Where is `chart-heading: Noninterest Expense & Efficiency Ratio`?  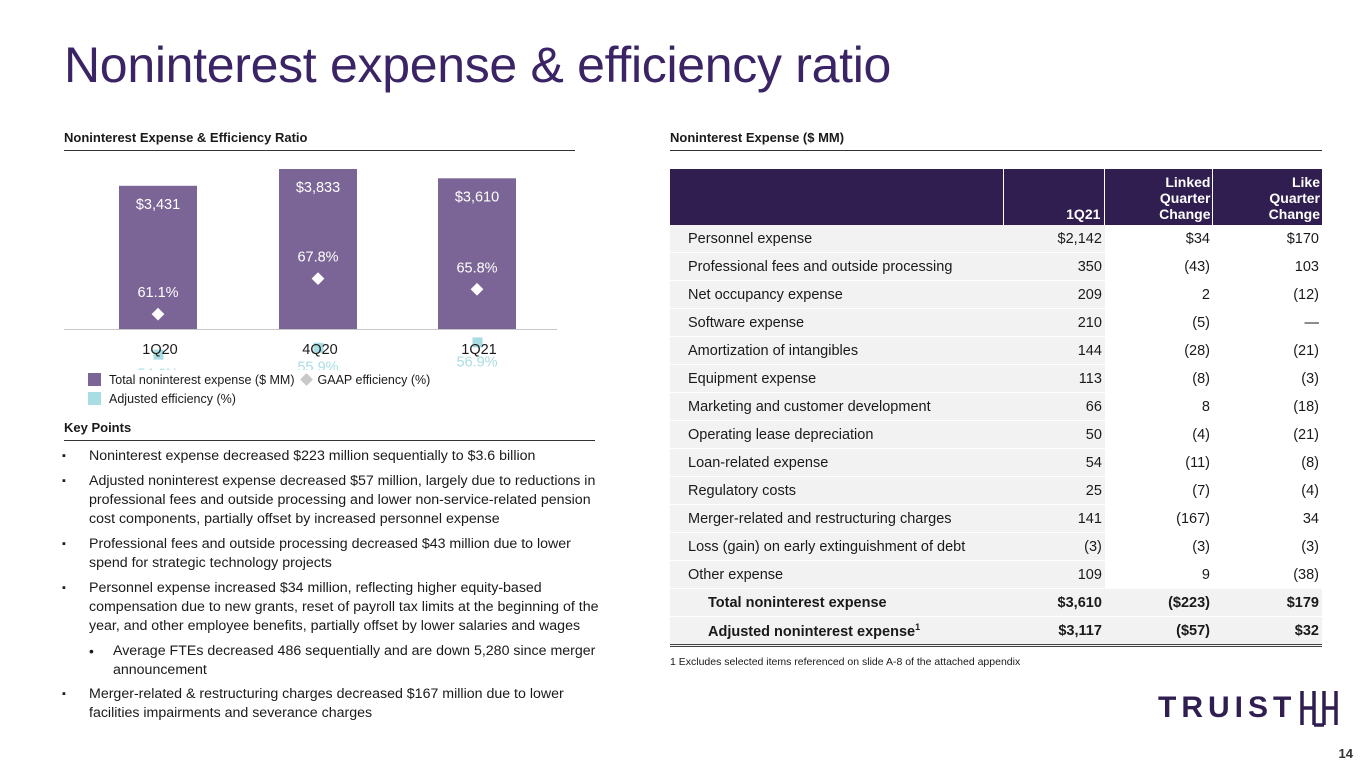
chart-heading: Noninterest Expense & Efficiency Ratio is located at coordinates (319, 140).